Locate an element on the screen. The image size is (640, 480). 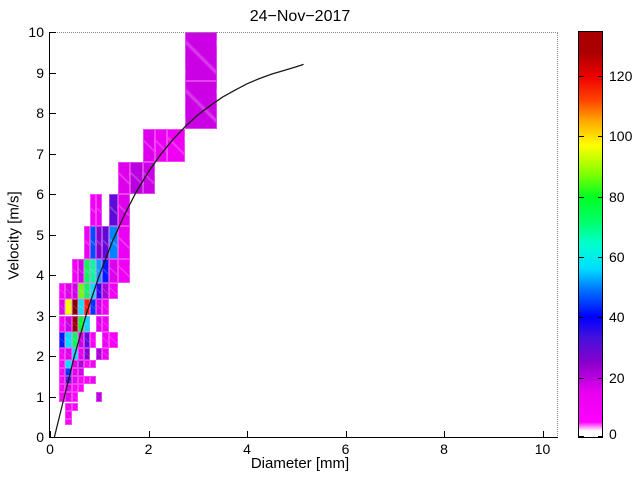
x-axis-line is located at coordinates (303, 437).